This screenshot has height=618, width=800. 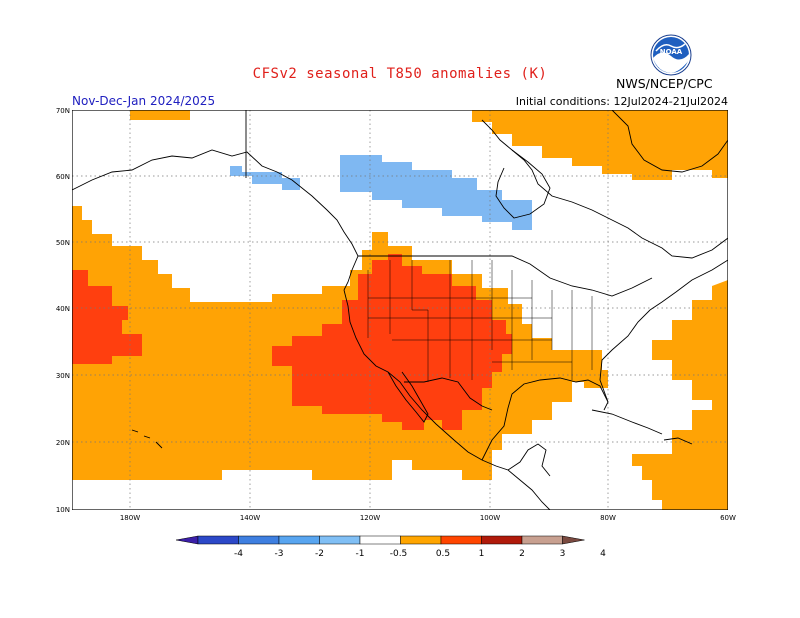 I want to click on colorbar-label: 2, so click(x=522, y=554).